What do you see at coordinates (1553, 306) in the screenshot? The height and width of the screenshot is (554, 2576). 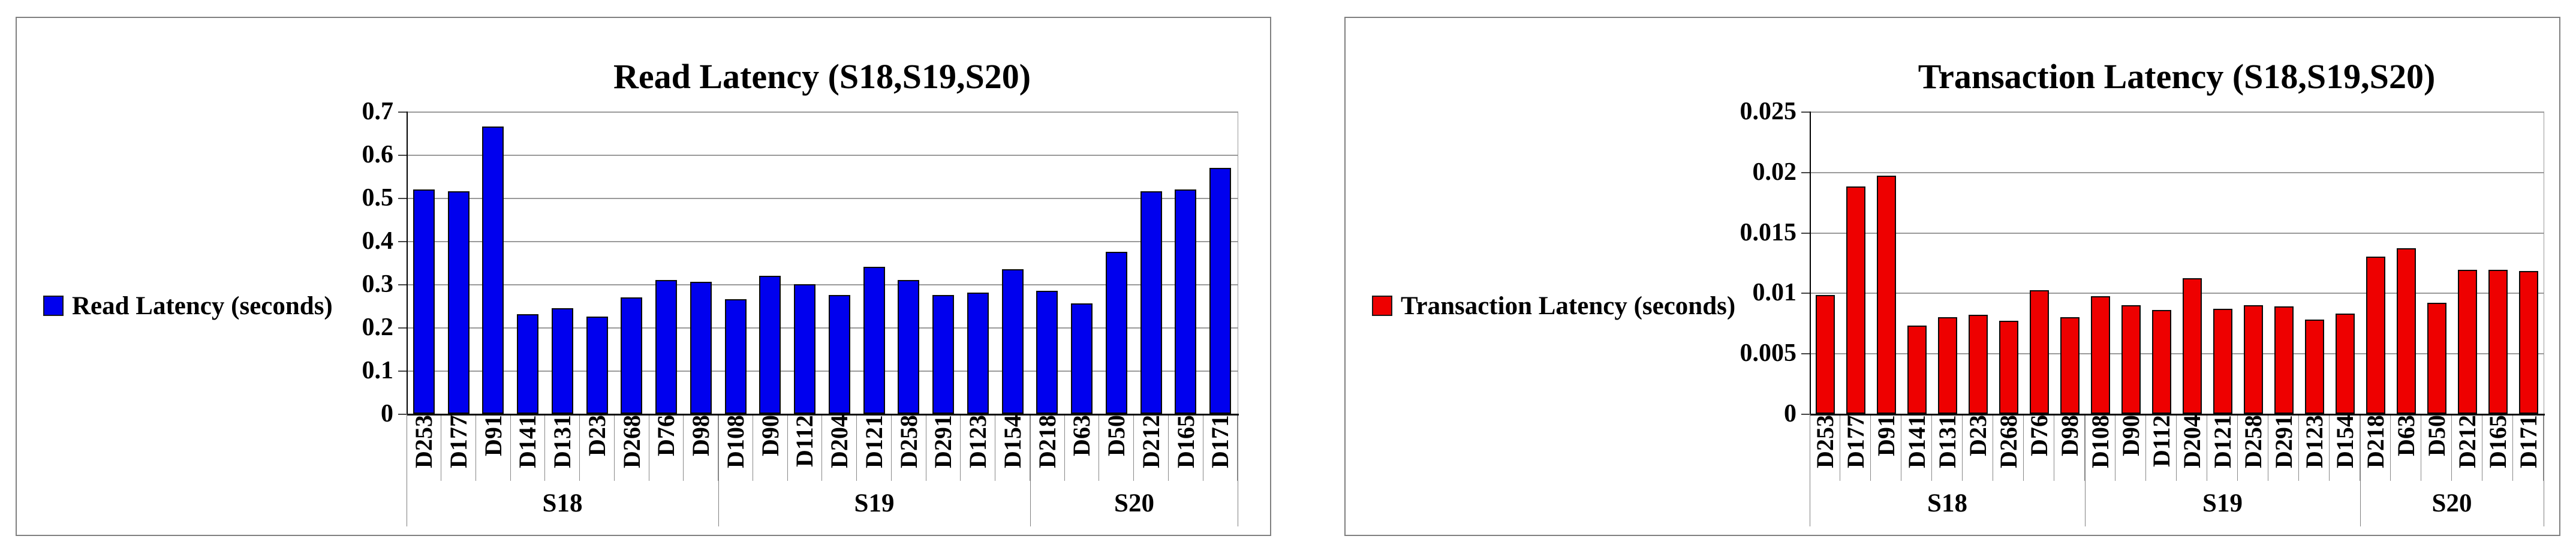 I see `legend: Transaction Latency (seconds)` at bounding box center [1553, 306].